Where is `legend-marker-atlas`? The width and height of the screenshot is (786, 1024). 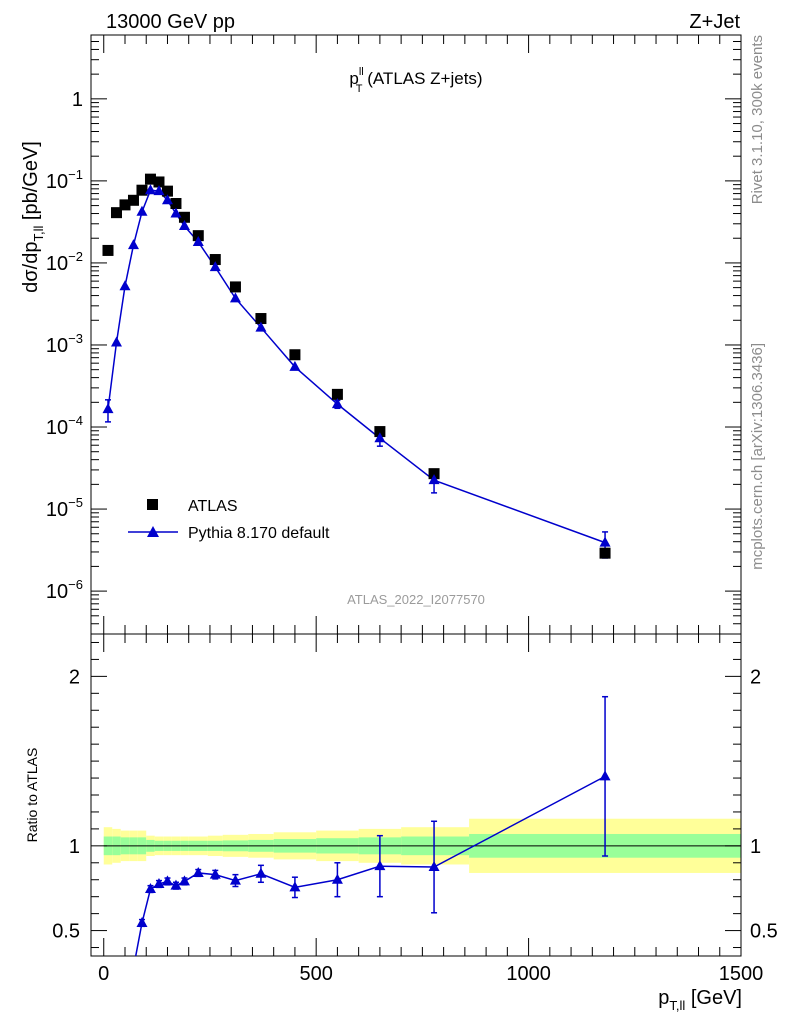 legend-marker-atlas is located at coordinates (152, 504).